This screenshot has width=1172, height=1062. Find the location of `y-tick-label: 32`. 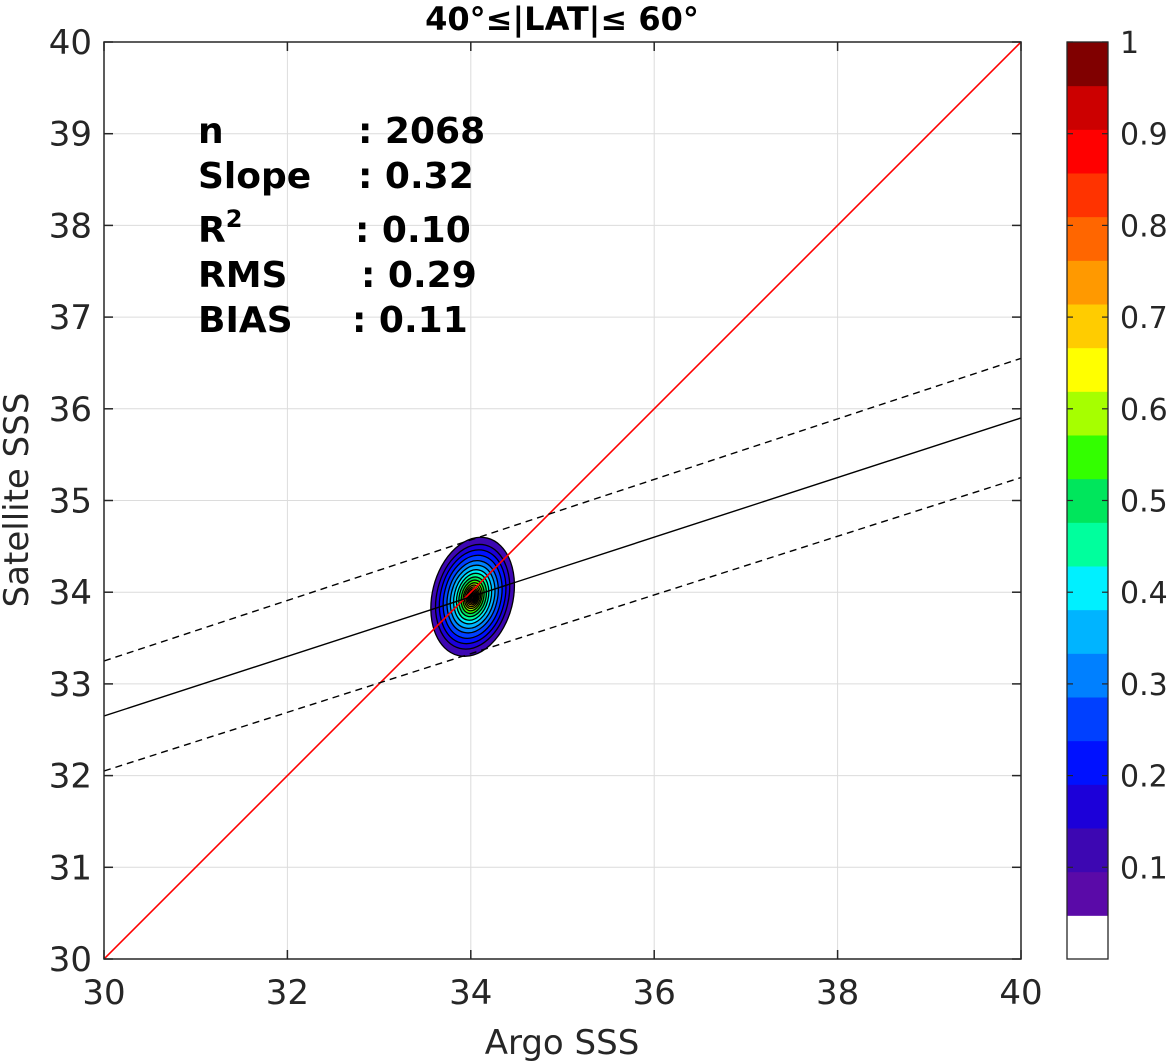

y-tick-label: 32 is located at coordinates (70, 777).